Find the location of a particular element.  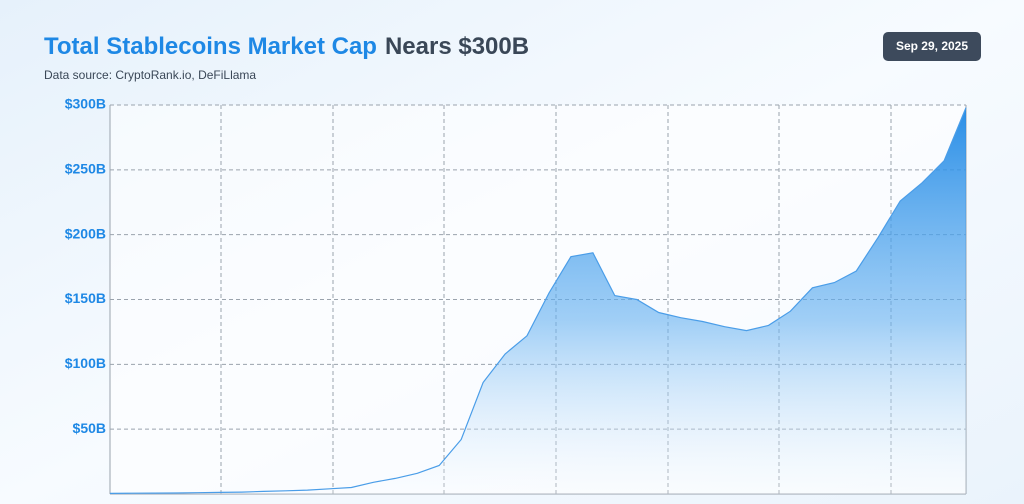

title-suffix: Nears $300B is located at coordinates (457, 46).